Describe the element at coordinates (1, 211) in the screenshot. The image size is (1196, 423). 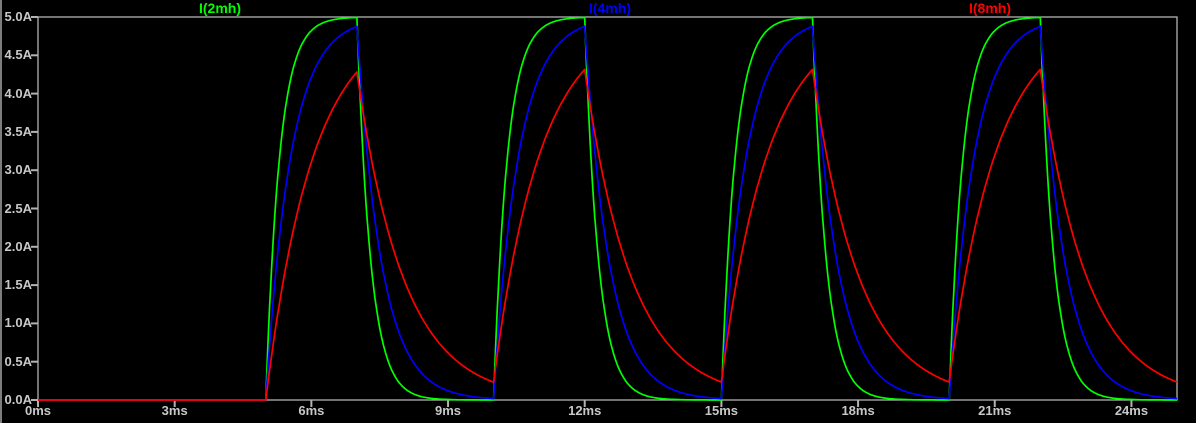
I see `window-frame-left` at that location.